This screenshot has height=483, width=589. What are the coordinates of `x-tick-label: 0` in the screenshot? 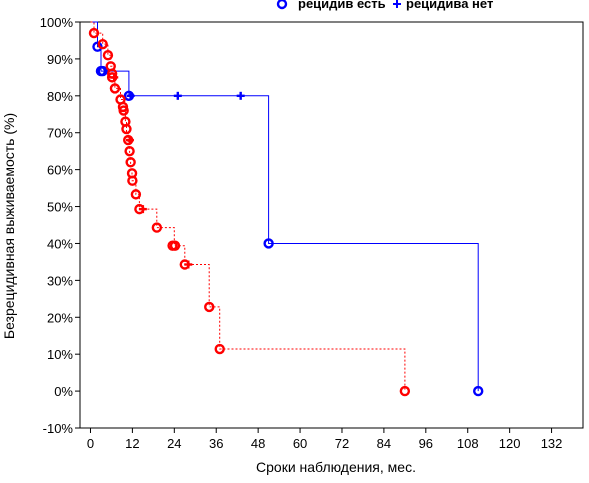 It's located at (90, 443).